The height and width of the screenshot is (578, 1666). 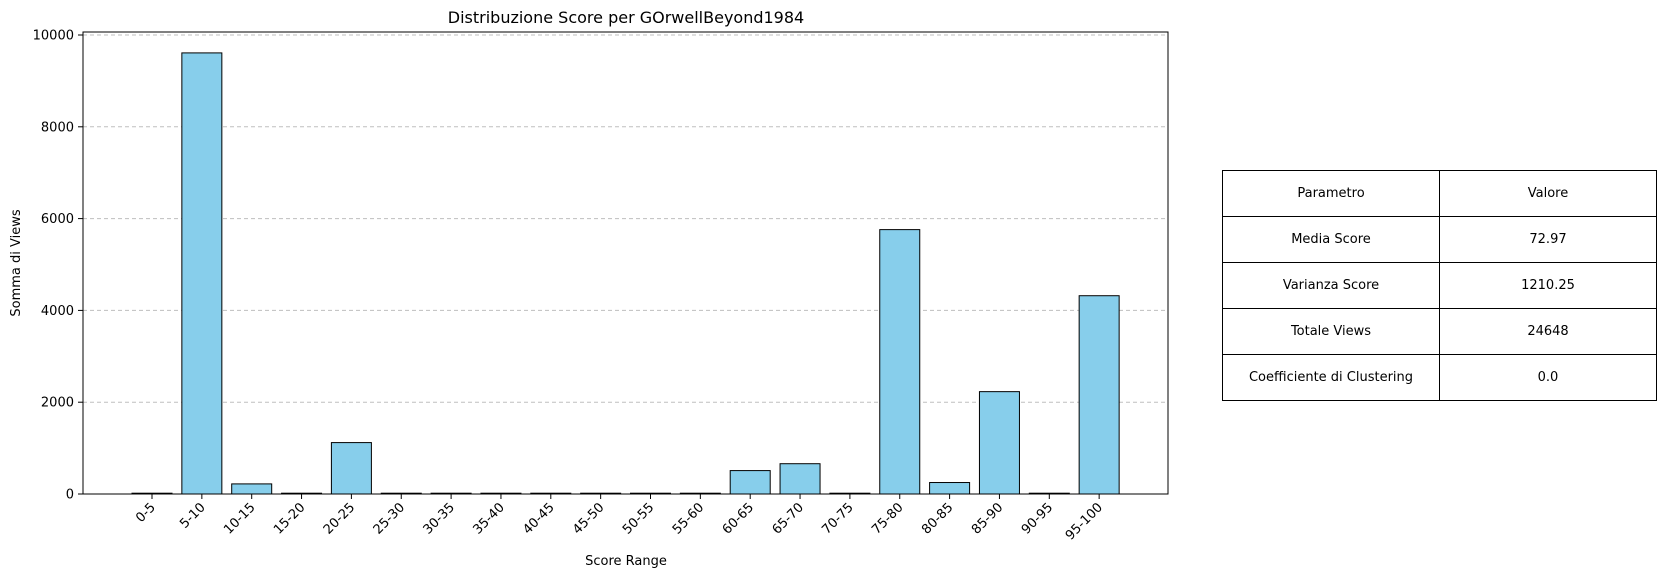 I want to click on y-axis: 0 2000 4000 6000 8000 10000, so click(x=58, y=266).